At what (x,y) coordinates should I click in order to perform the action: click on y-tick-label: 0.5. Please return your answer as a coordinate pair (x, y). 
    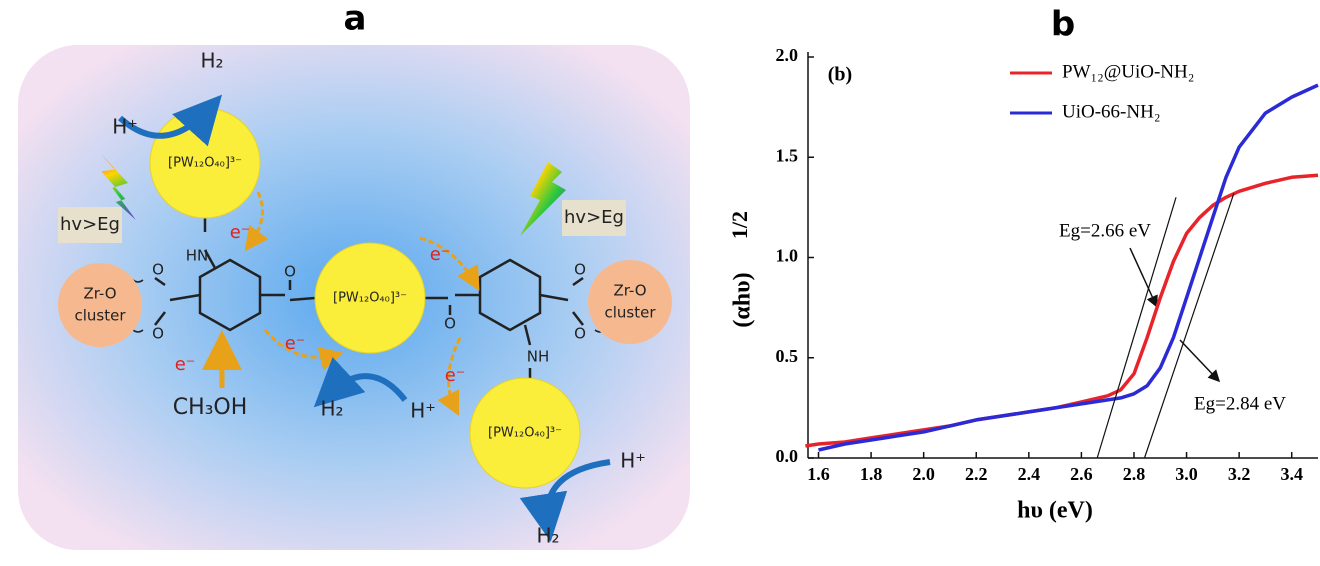
    Looking at the image, I should click on (787, 356).